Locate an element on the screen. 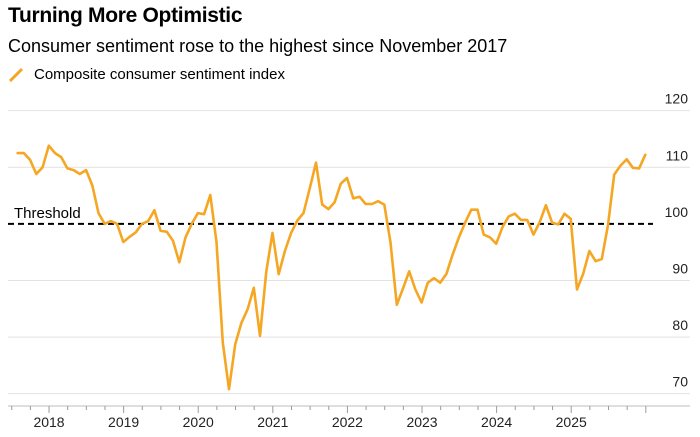  y-tick-label: 120 is located at coordinates (677, 99).